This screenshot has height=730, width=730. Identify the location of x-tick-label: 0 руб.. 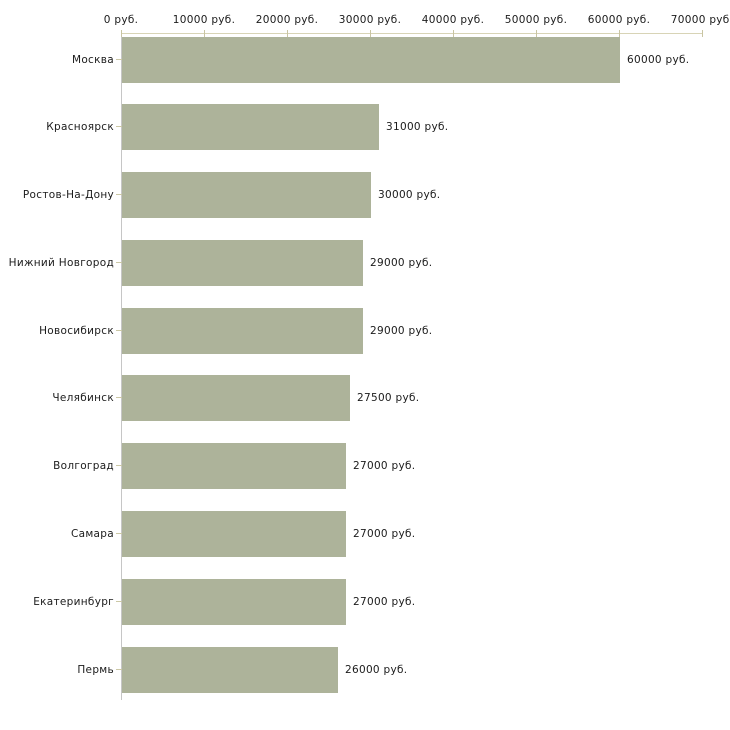
(121, 20).